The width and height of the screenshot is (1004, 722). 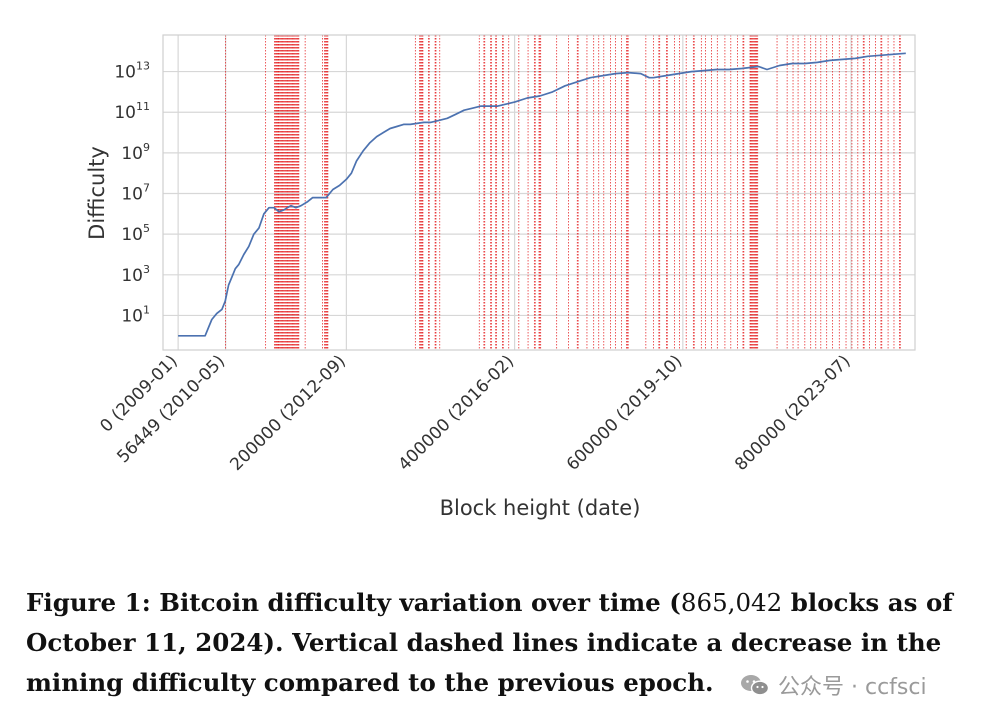 I want to click on x-axis-title: Block height (date), so click(x=540, y=508).